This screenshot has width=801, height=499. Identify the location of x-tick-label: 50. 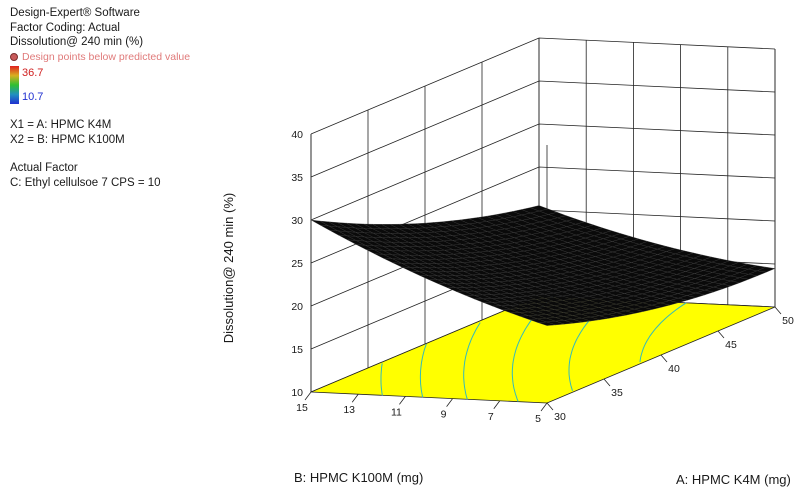
(788, 321).